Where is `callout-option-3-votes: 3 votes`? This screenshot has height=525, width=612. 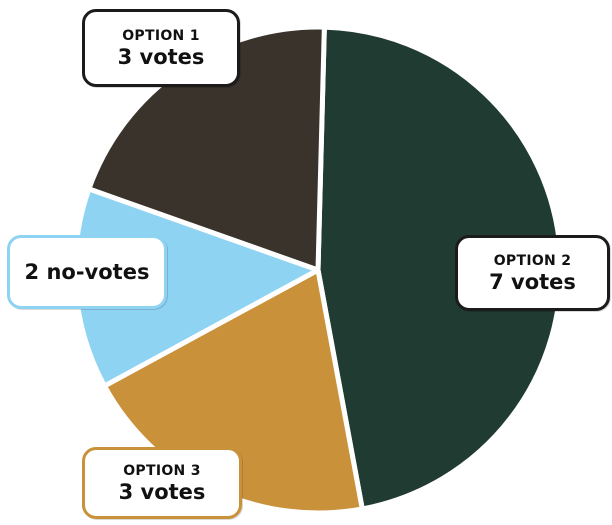
callout-option-3-votes: 3 votes is located at coordinates (162, 491).